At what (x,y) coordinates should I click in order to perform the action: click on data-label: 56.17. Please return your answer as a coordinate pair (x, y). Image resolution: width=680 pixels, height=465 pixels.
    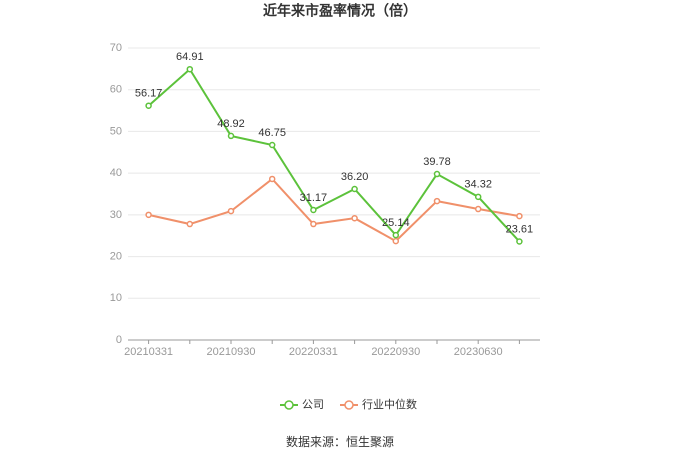
    Looking at the image, I should click on (149, 94).